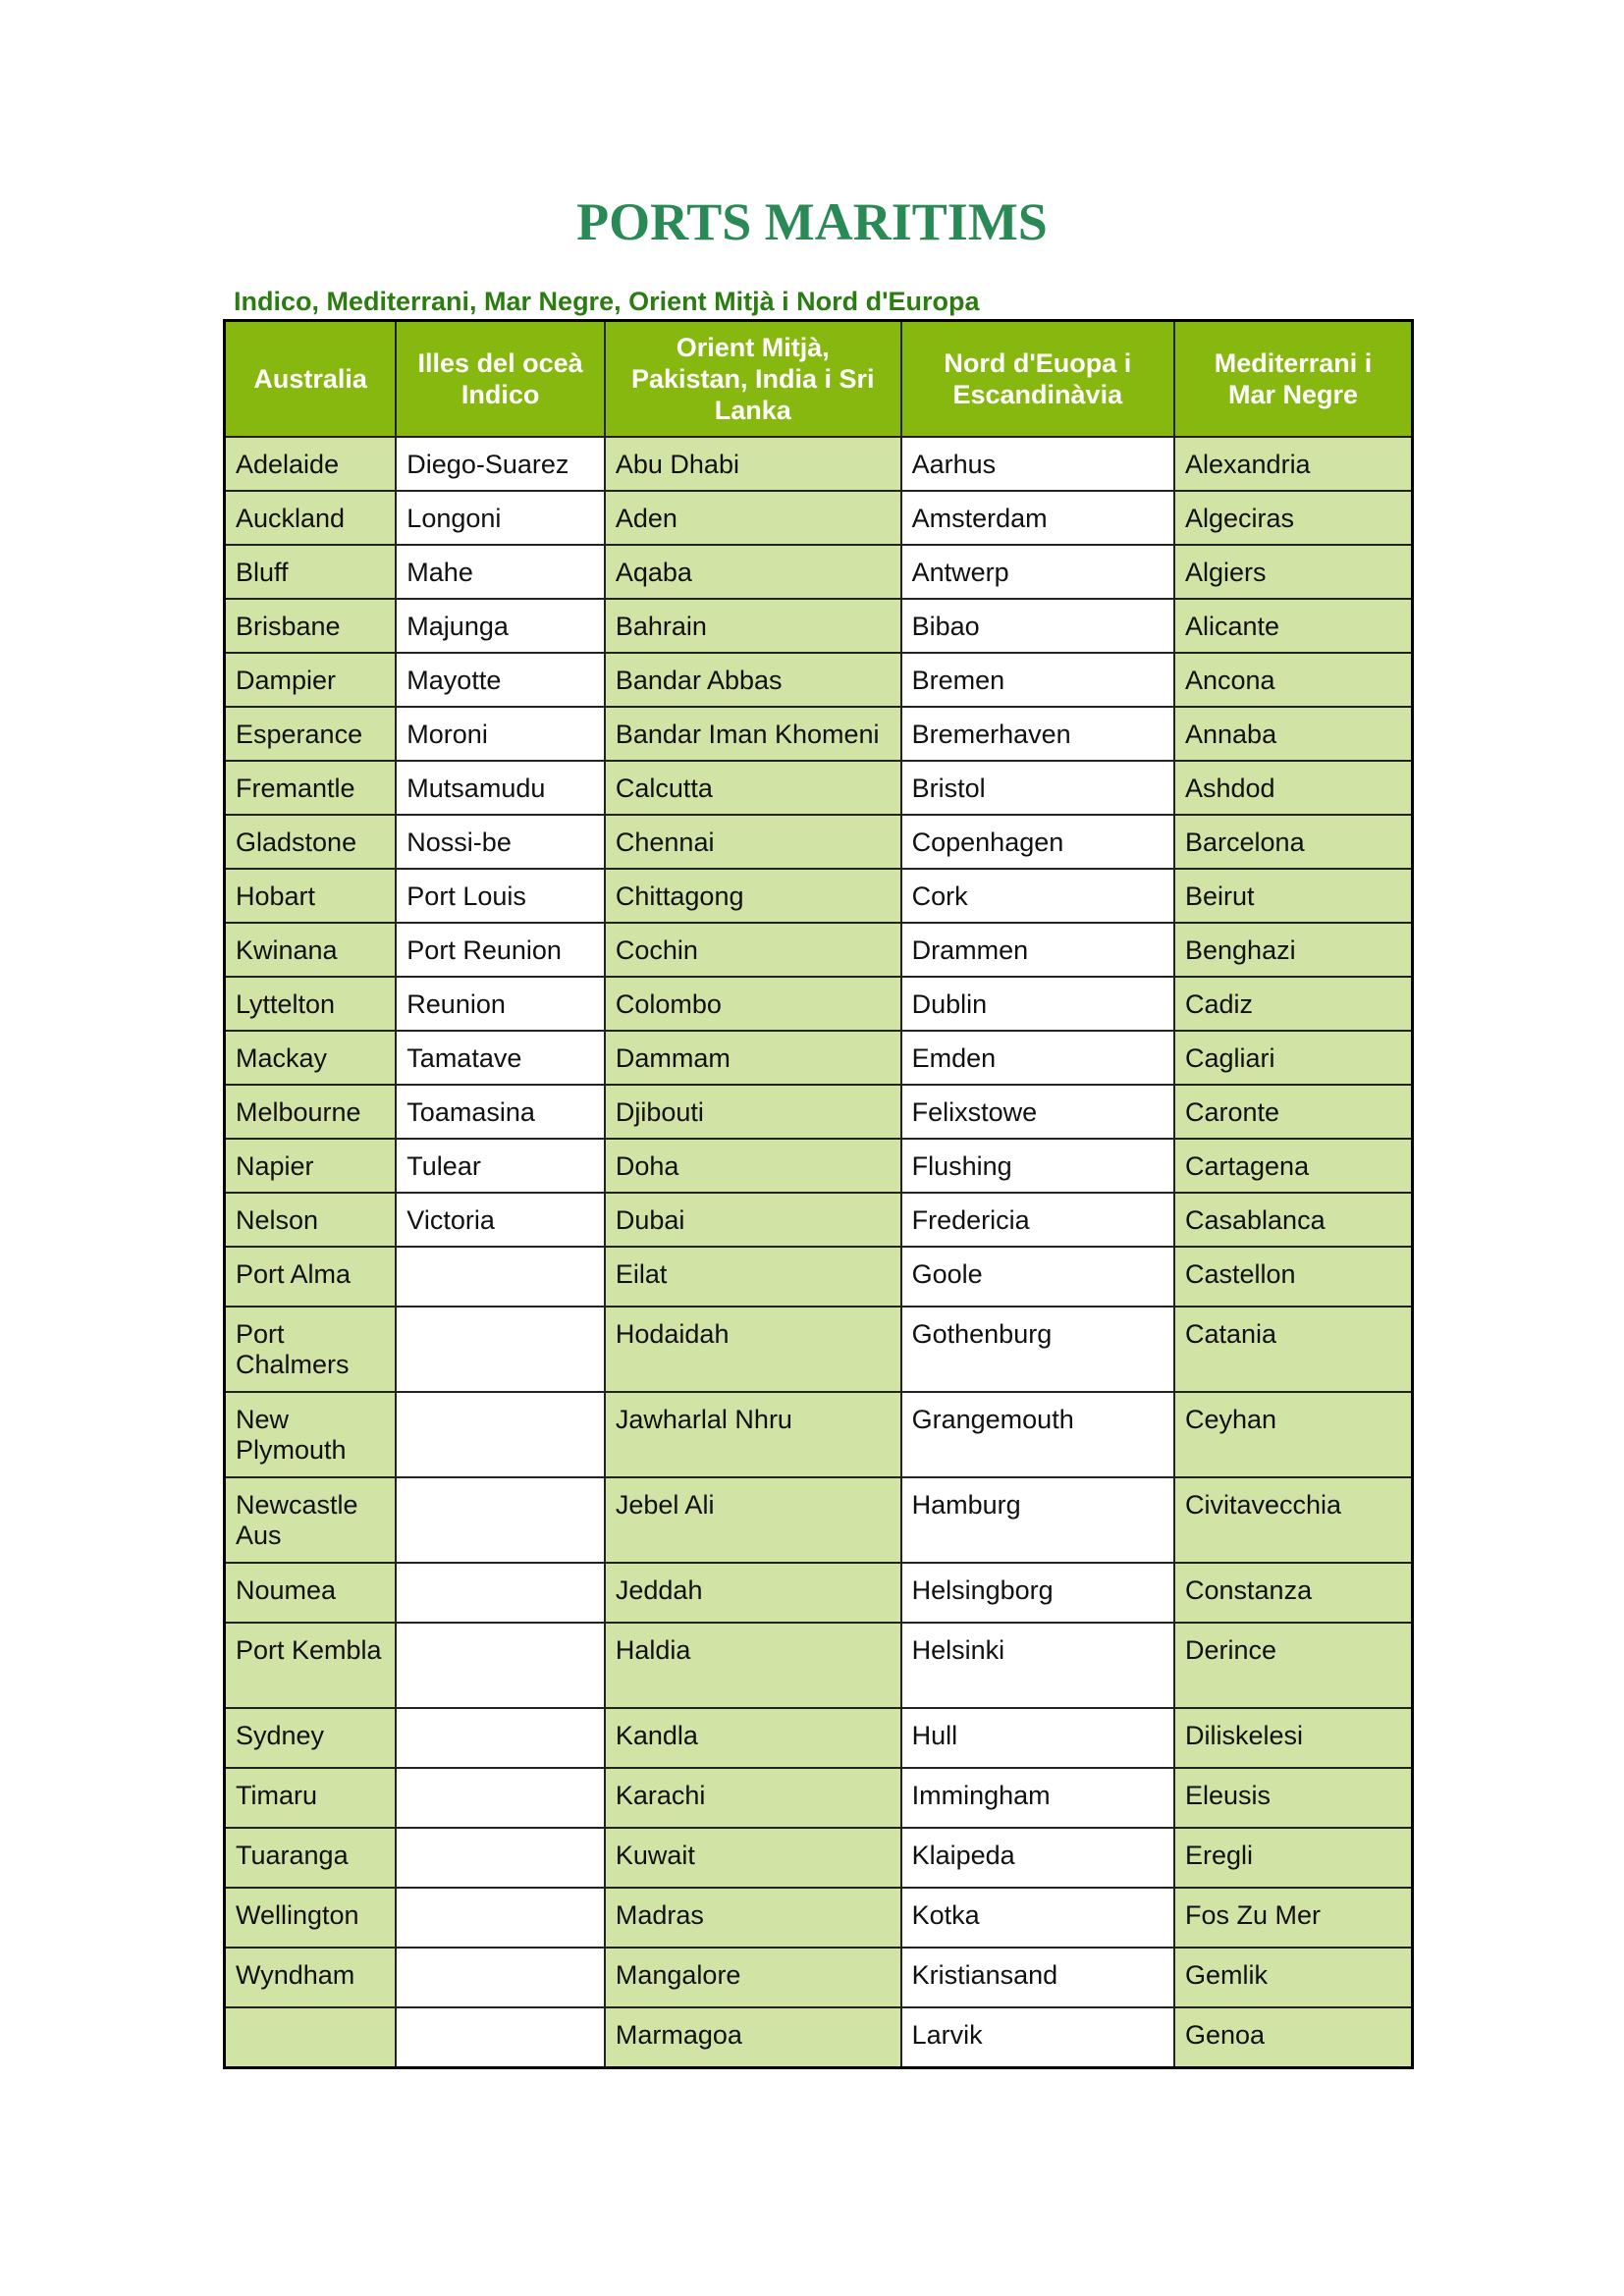 Image resolution: width=1624 pixels, height=2296 pixels. I want to click on table-cell: Port Alma, so click(310, 1277).